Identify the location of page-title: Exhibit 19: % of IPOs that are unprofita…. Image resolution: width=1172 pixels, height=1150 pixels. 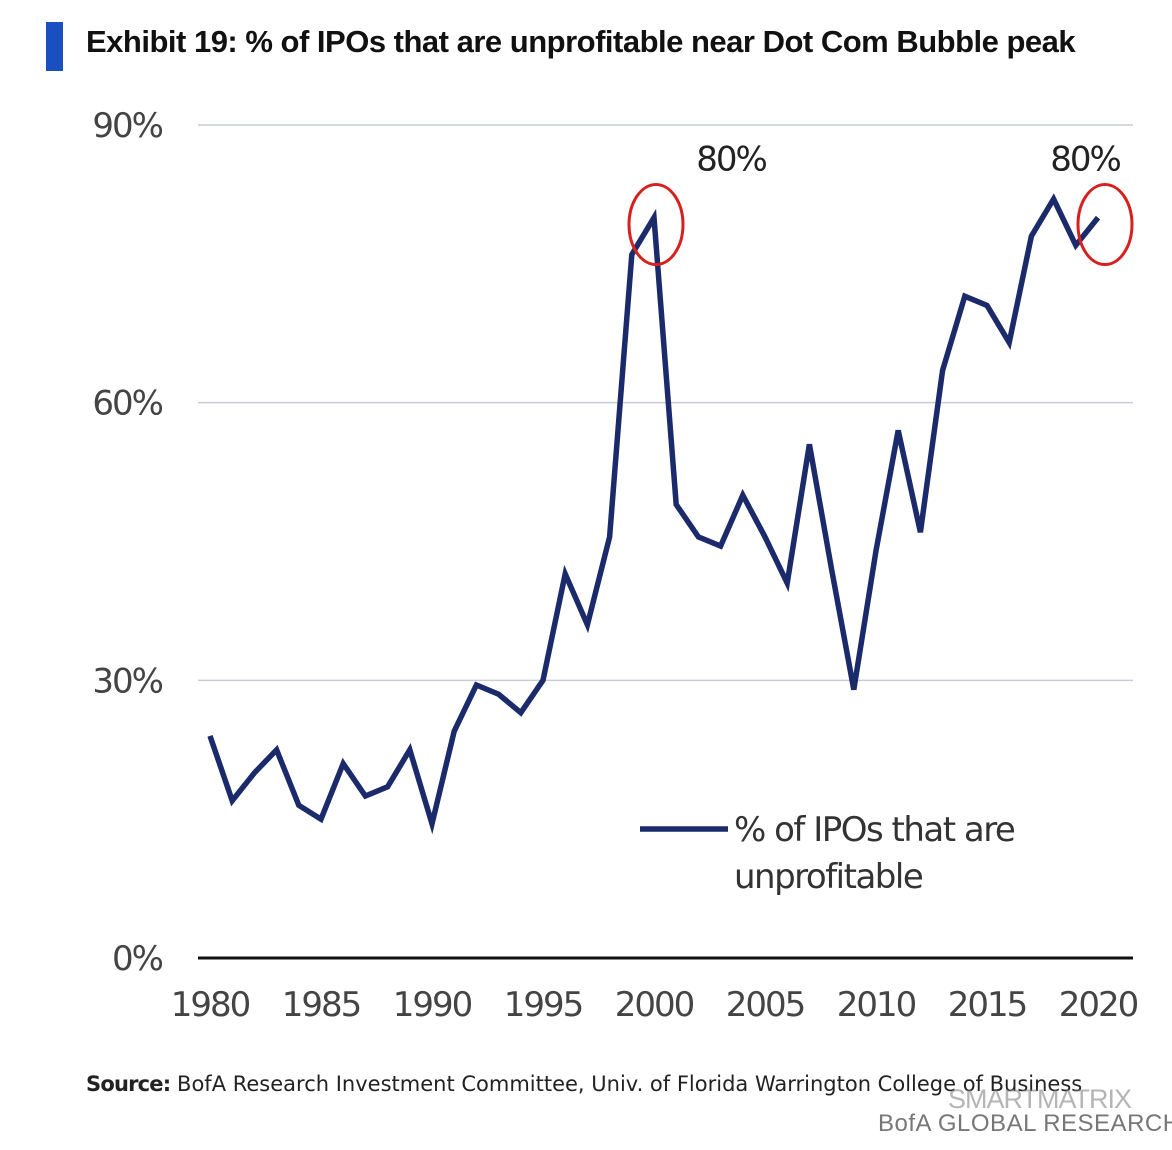
(581, 41).